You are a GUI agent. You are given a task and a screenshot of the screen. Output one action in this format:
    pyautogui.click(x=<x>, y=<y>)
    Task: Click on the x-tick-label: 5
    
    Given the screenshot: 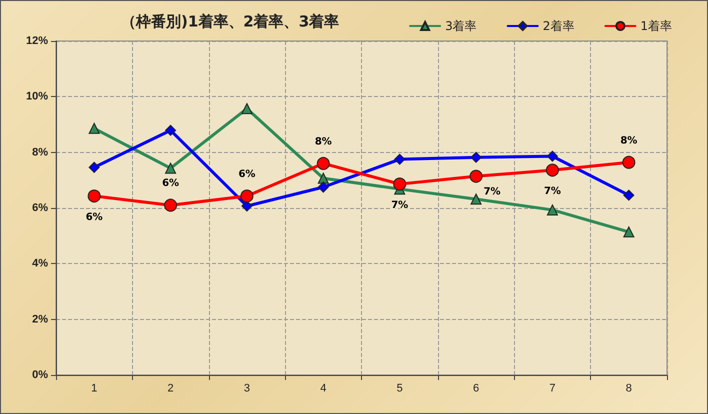 What is the action you would take?
    pyautogui.click(x=399, y=388)
    